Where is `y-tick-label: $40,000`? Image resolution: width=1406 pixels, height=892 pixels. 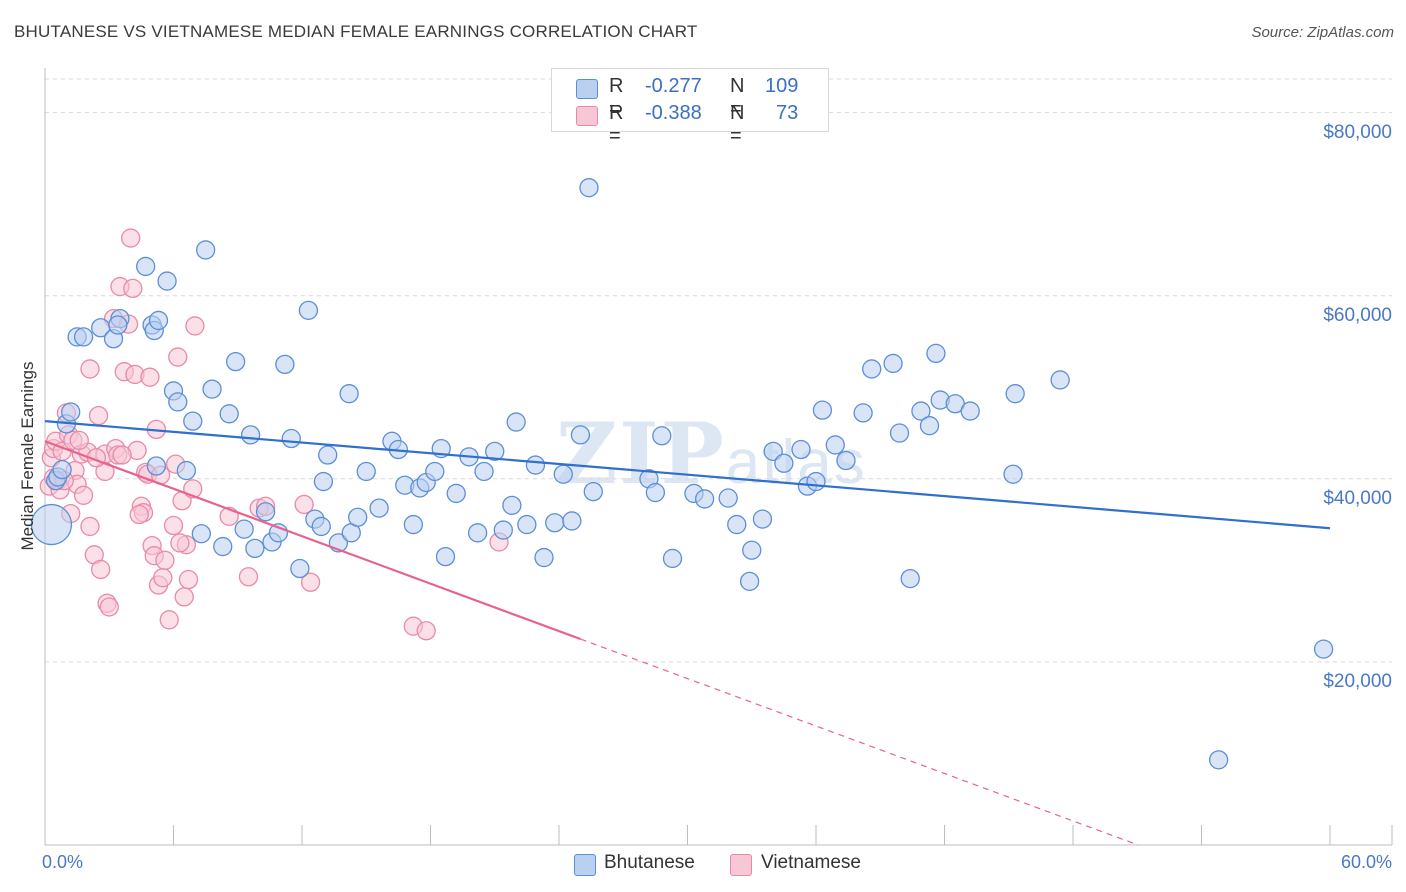
y-tick-label: $40,000 is located at coordinates (1357, 498).